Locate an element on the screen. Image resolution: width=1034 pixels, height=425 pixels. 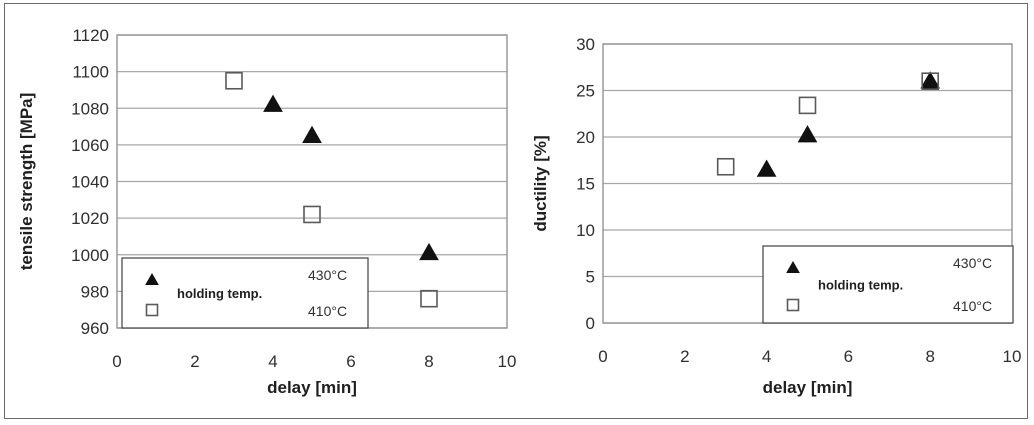
y-tick-label: 5 is located at coordinates (590, 277).